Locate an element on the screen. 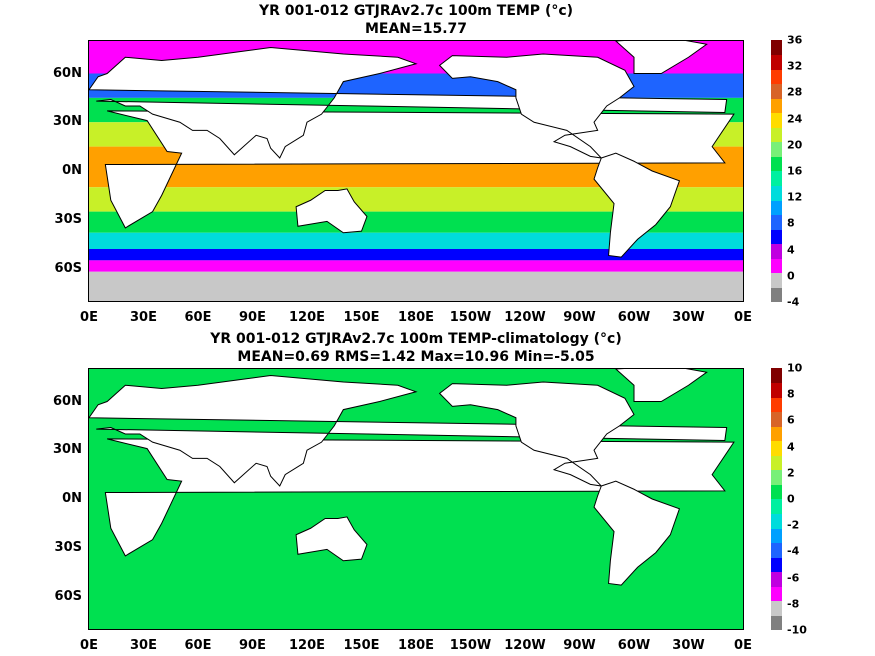 This screenshot has height=656, width=875. colorbar-tick-label: 6 is located at coordinates (791, 420).